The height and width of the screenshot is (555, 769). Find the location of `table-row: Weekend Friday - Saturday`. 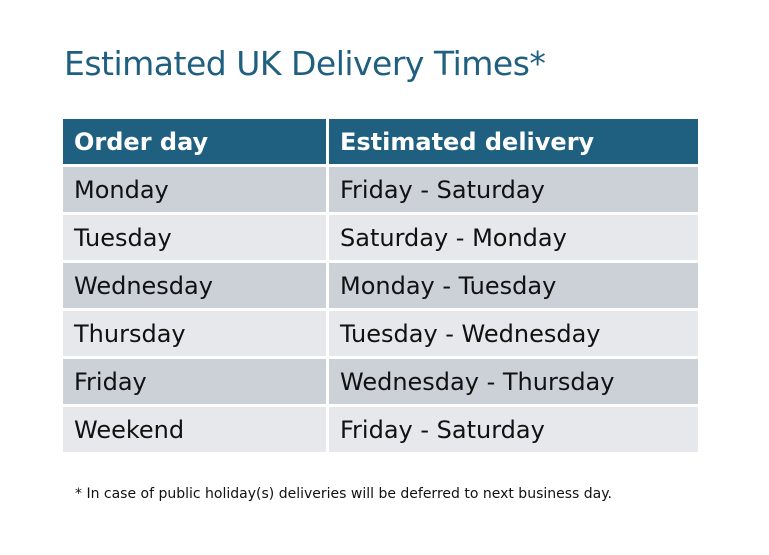

table-row: Weekend Friday - Saturday is located at coordinates (380, 429).